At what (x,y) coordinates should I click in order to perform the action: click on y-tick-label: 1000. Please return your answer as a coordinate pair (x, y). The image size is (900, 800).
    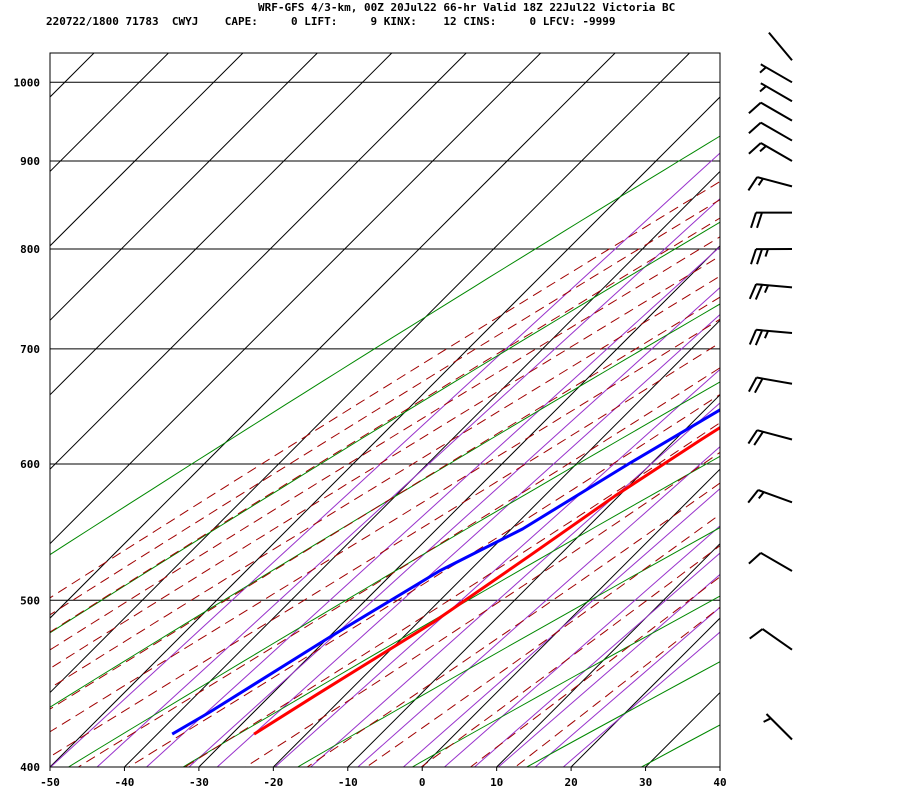
    Looking at the image, I should click on (27, 82).